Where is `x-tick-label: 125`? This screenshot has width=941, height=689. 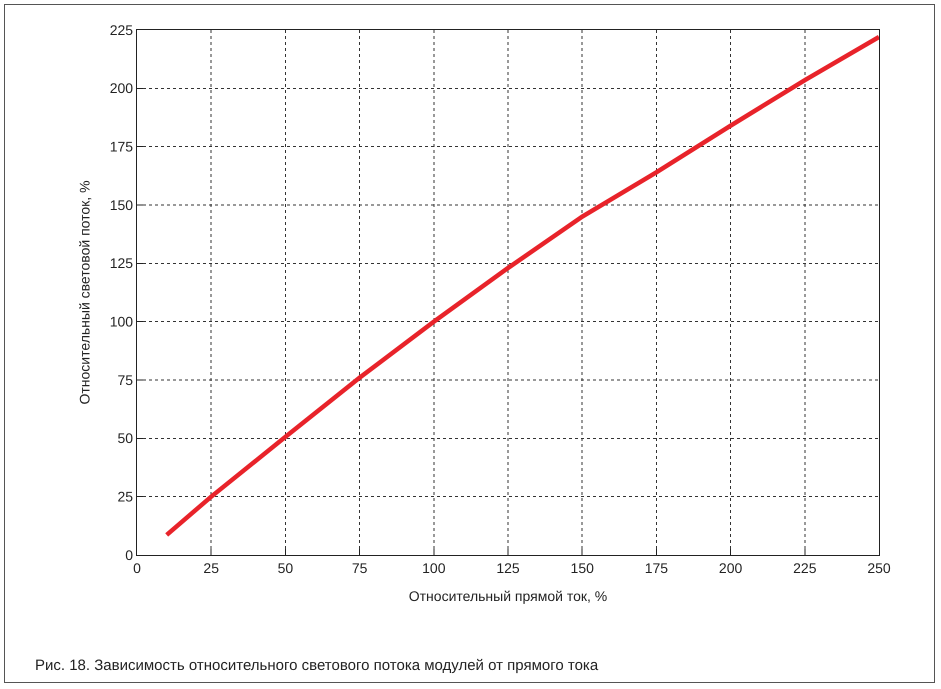 x-tick-label: 125 is located at coordinates (508, 568).